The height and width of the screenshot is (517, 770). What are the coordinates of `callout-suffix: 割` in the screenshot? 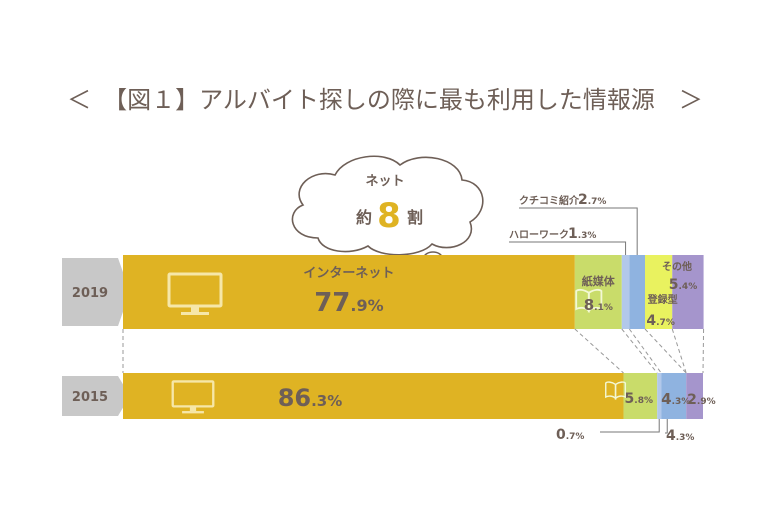 It's located at (415, 217).